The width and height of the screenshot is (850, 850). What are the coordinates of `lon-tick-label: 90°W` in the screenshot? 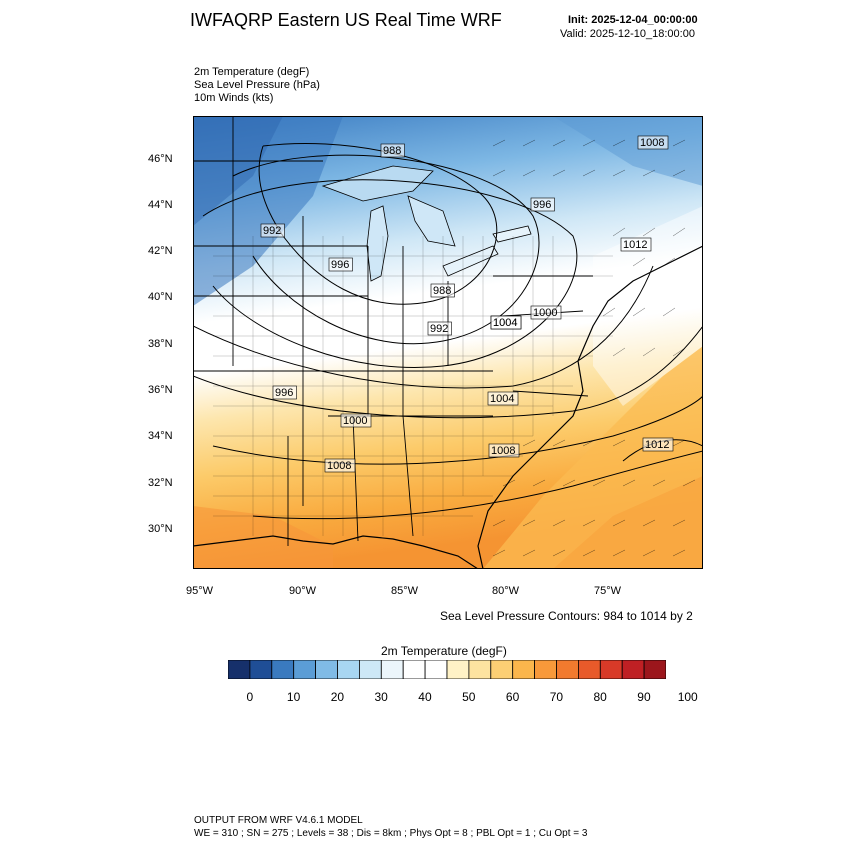 It's located at (303, 591).